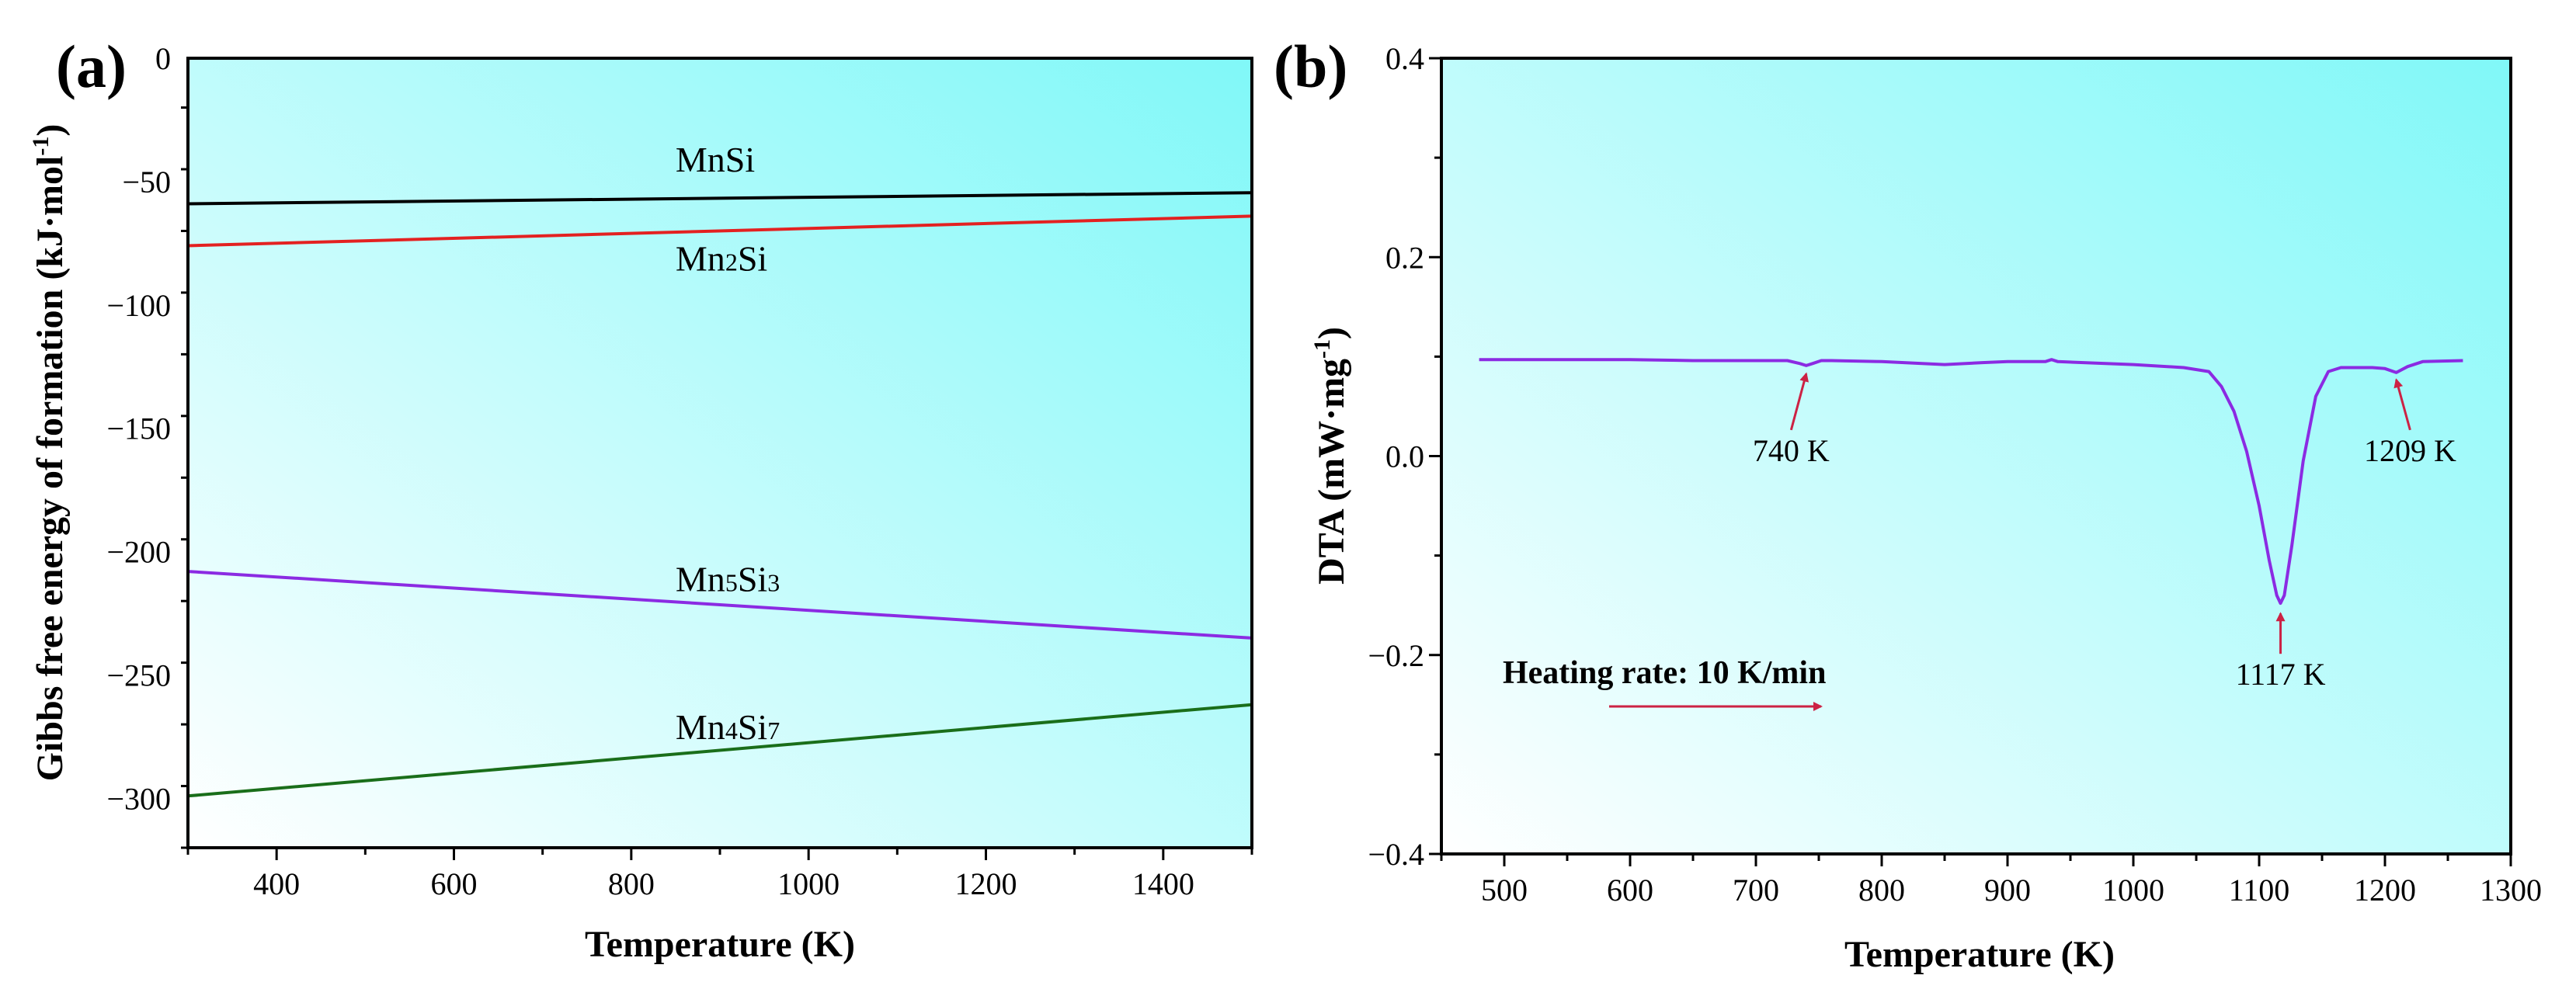 The height and width of the screenshot is (1003, 2576). Describe the element at coordinates (276, 883) in the screenshot. I see `x-tick-label-400: 400` at that location.